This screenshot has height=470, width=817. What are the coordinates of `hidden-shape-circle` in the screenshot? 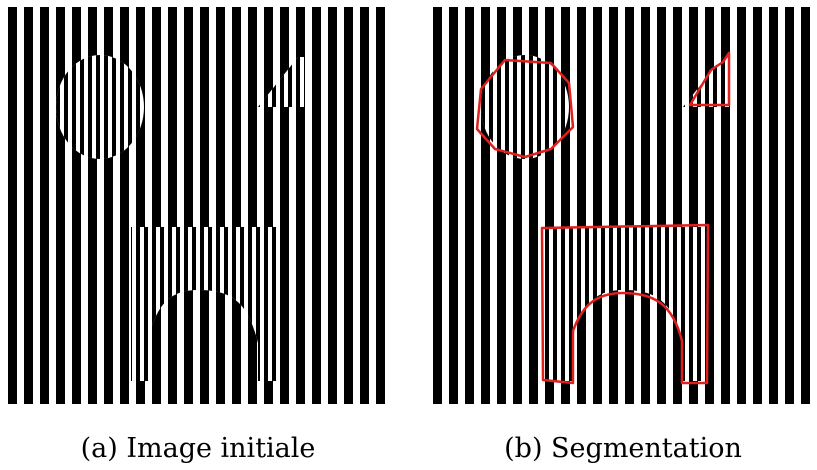 It's located at (100, 107).